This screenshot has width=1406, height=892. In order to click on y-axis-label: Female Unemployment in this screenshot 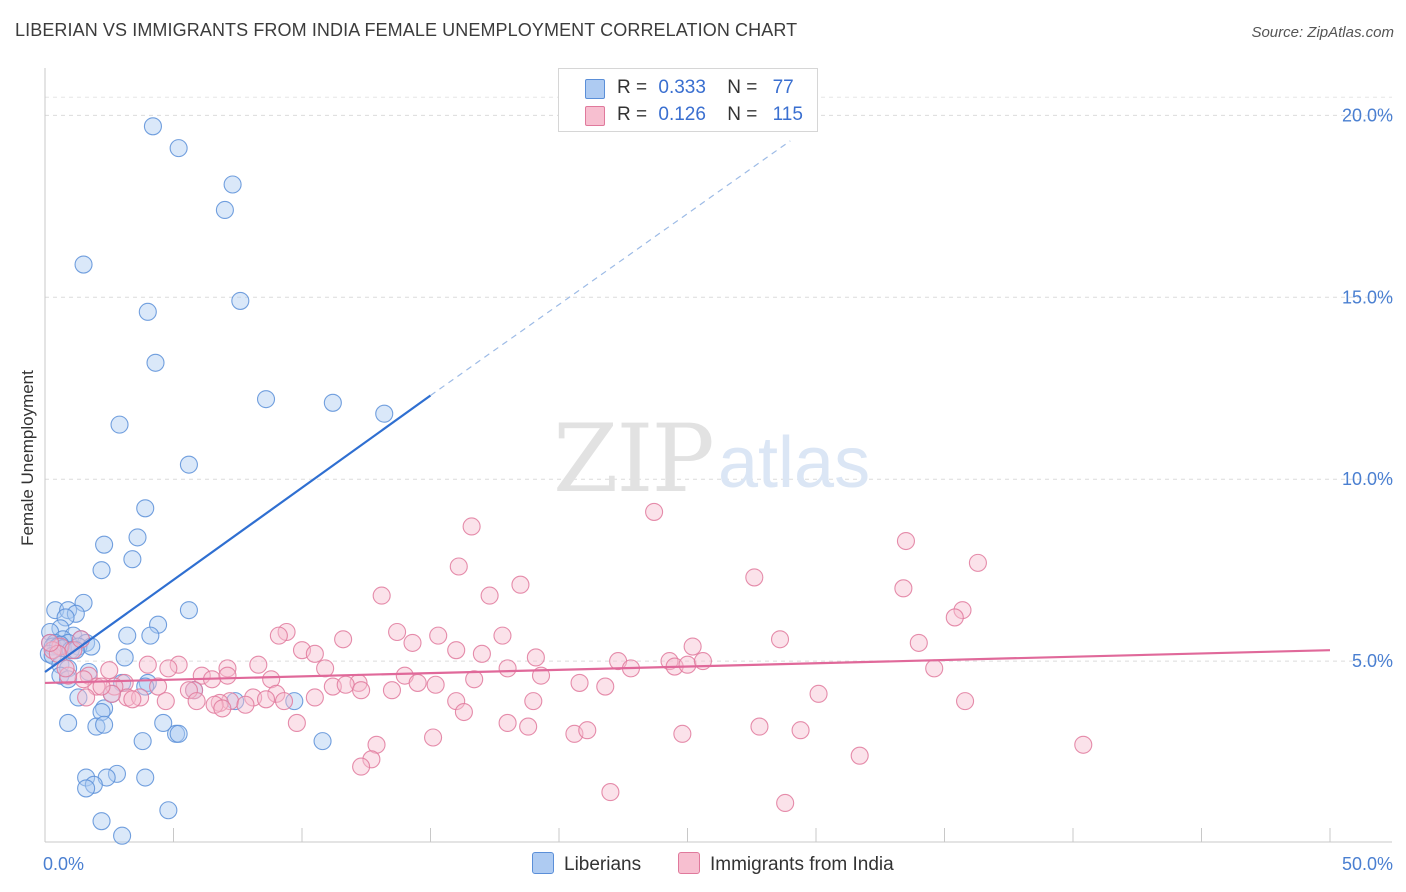, I will do `click(27, 458)`.